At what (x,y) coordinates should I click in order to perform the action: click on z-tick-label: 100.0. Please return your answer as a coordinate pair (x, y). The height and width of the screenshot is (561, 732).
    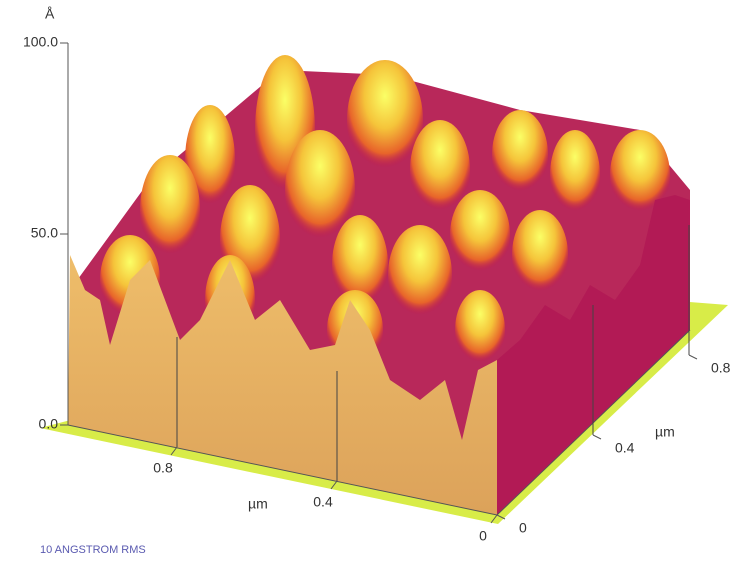
    Looking at the image, I should click on (40, 42).